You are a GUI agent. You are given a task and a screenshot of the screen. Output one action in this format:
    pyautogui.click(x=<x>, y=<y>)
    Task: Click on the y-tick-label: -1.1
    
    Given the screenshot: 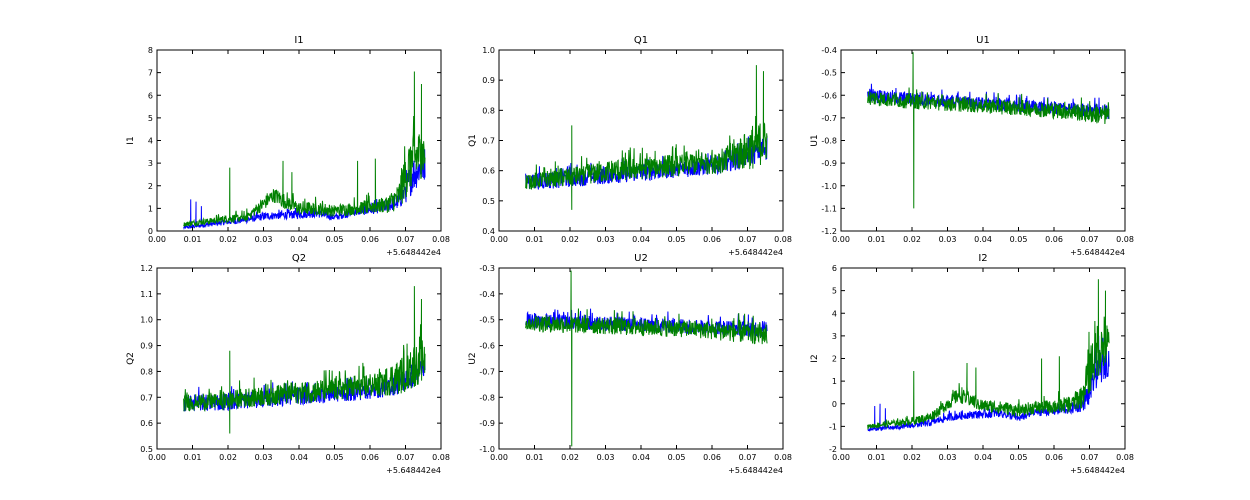 What is the action you would take?
    pyautogui.click(x=829, y=208)
    